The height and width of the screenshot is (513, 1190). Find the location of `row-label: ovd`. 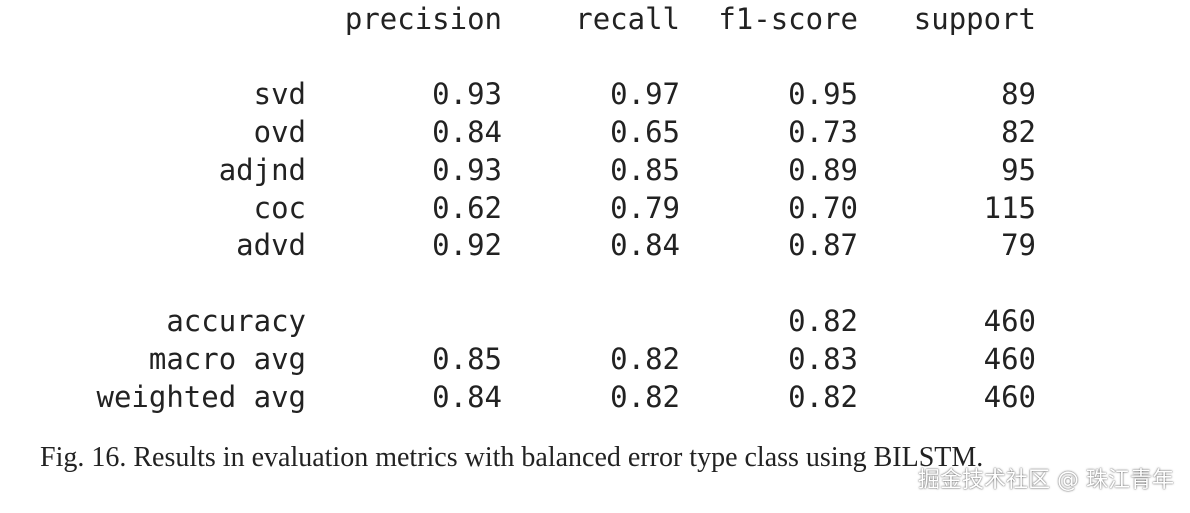

row-label: ovd is located at coordinates (279, 132).